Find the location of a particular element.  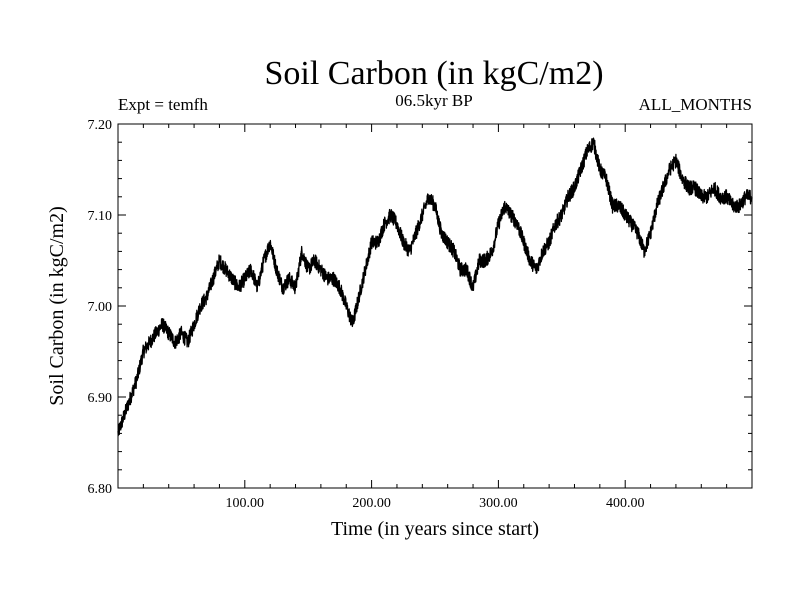

y-tick-labels: 6.80 6.90 7.00 7.10 7.20 is located at coordinates (100, 307).